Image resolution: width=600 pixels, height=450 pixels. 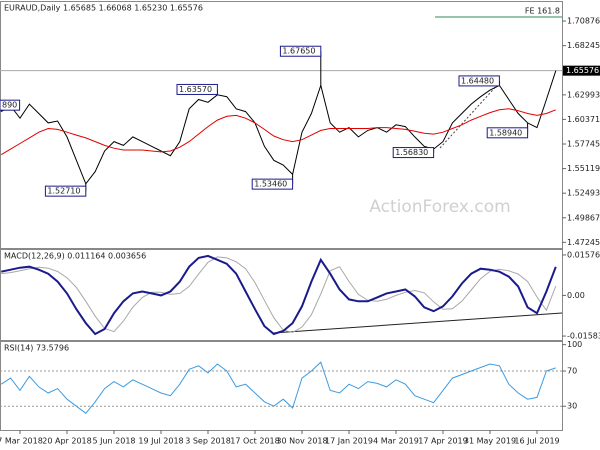 I want to click on rsi-title: RSI(14) 73.5796, so click(x=36, y=348).